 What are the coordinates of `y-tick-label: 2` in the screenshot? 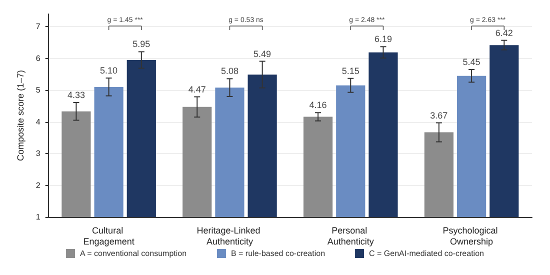 It's located at (38, 185).